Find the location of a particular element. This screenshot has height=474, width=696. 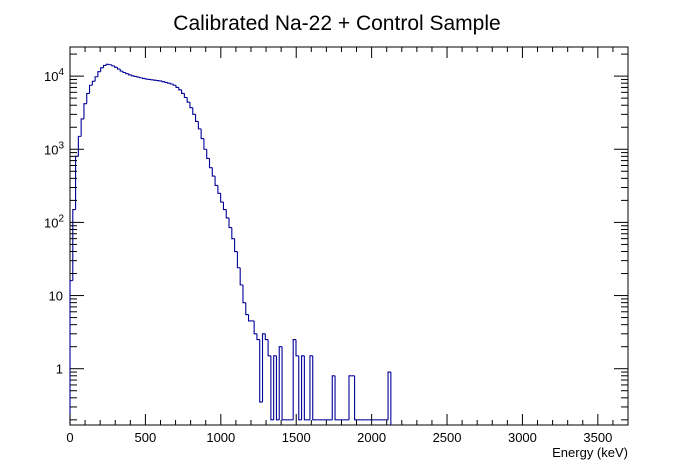

x-tick-label: 3000 is located at coordinates (522, 437).